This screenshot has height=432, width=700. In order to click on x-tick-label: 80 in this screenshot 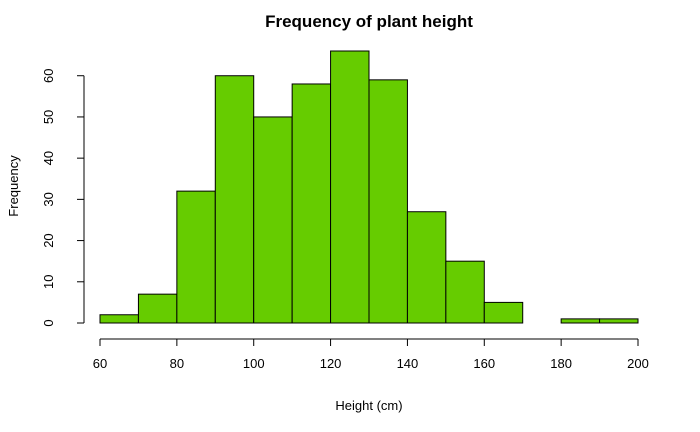, I will do `click(177, 363)`.